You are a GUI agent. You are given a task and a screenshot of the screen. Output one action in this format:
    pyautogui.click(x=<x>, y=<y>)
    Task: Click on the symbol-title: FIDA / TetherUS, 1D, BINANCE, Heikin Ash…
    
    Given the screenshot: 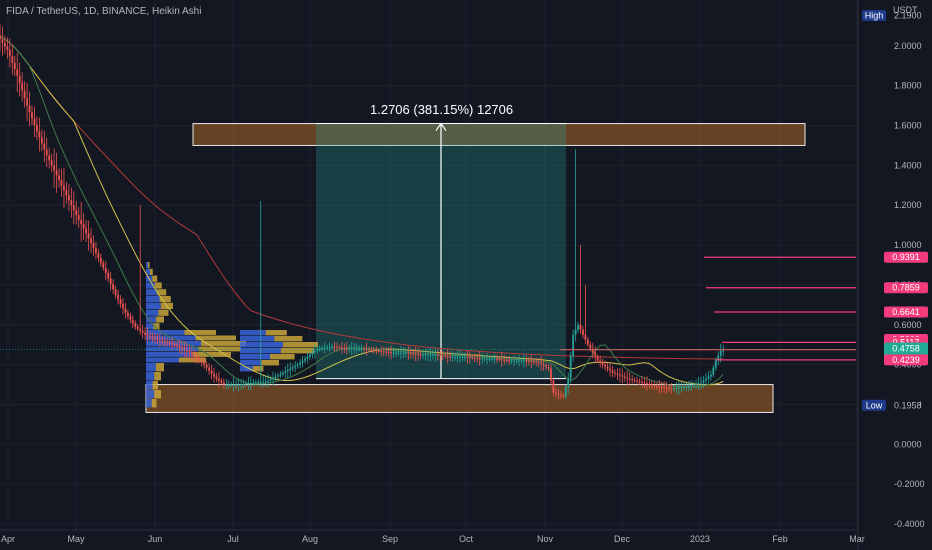 What is the action you would take?
    pyautogui.click(x=104, y=11)
    